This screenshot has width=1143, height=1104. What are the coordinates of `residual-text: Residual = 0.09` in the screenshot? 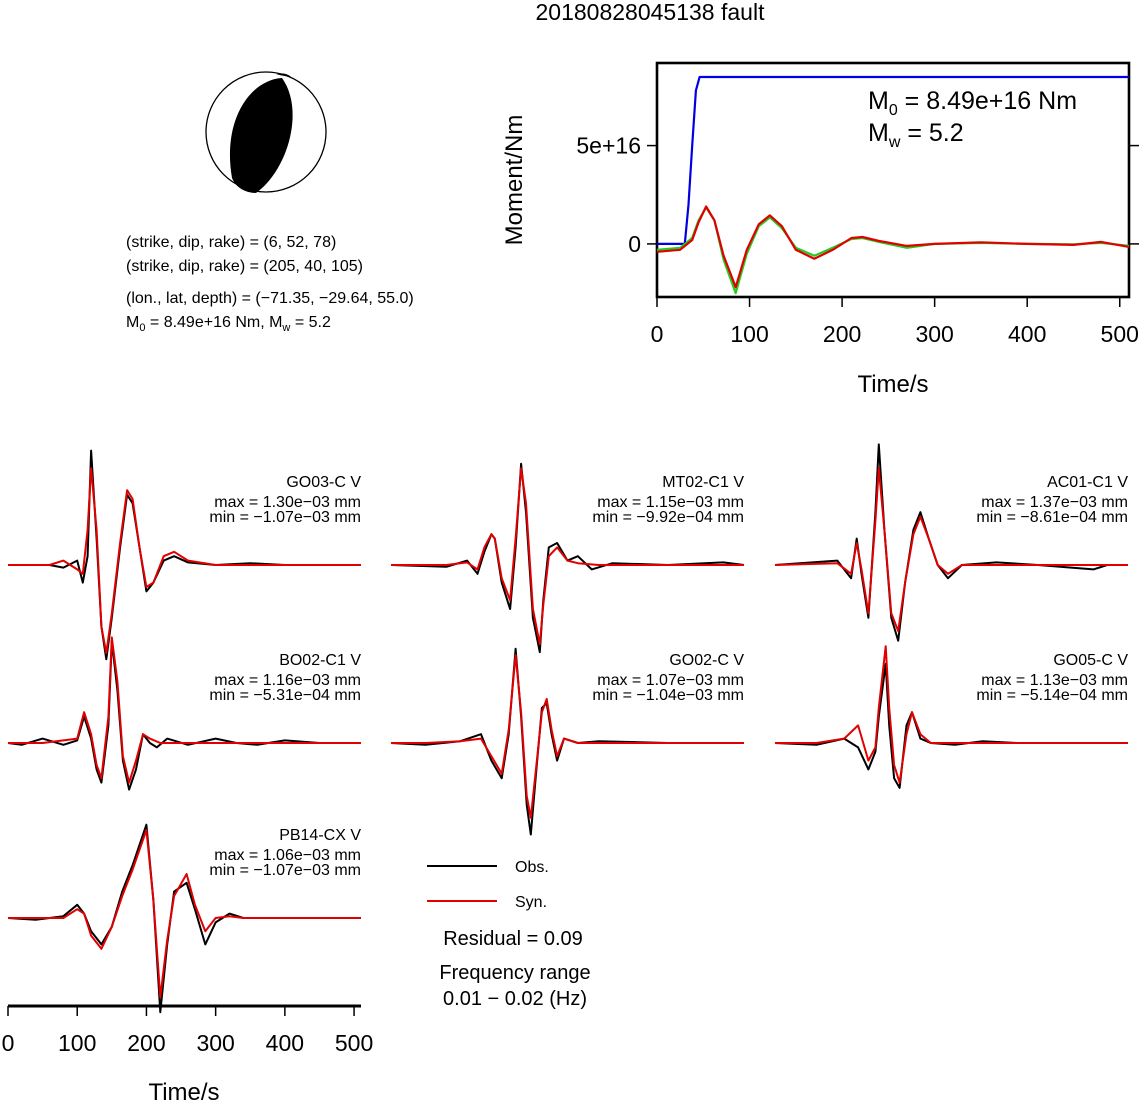 It's located at (513, 939).